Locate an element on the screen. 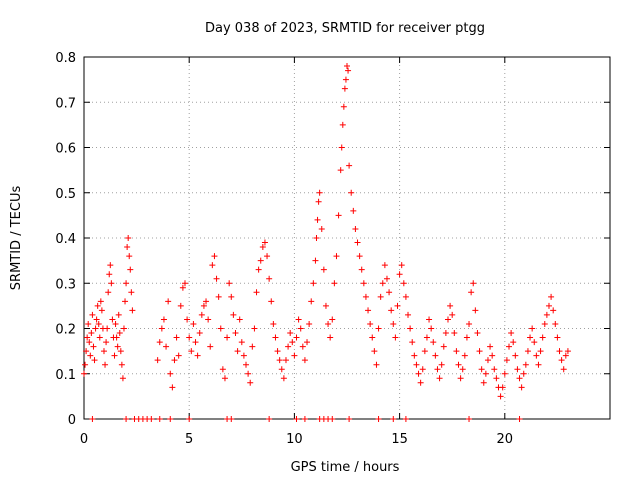 Image resolution: width=640 pixels, height=480 pixels. y-tick-label: 0.7 is located at coordinates (65, 103).